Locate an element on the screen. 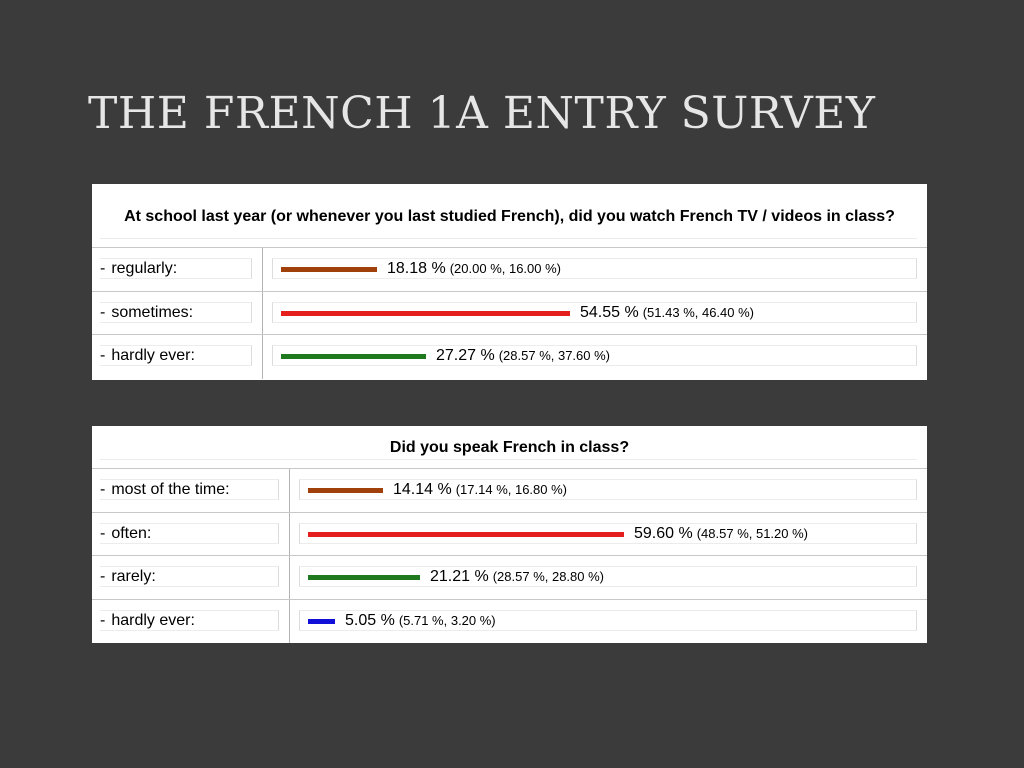 The image size is (1024, 768). percentage-value: 27.27 % is located at coordinates (465, 355).